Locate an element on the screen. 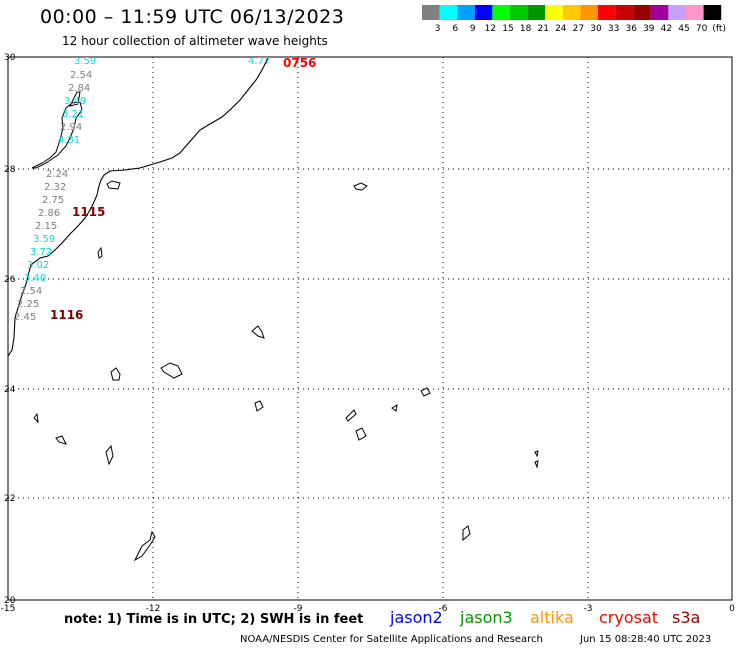 This screenshot has width=740, height=650. colorbar-tick-label: 70 is located at coordinates (702, 29).